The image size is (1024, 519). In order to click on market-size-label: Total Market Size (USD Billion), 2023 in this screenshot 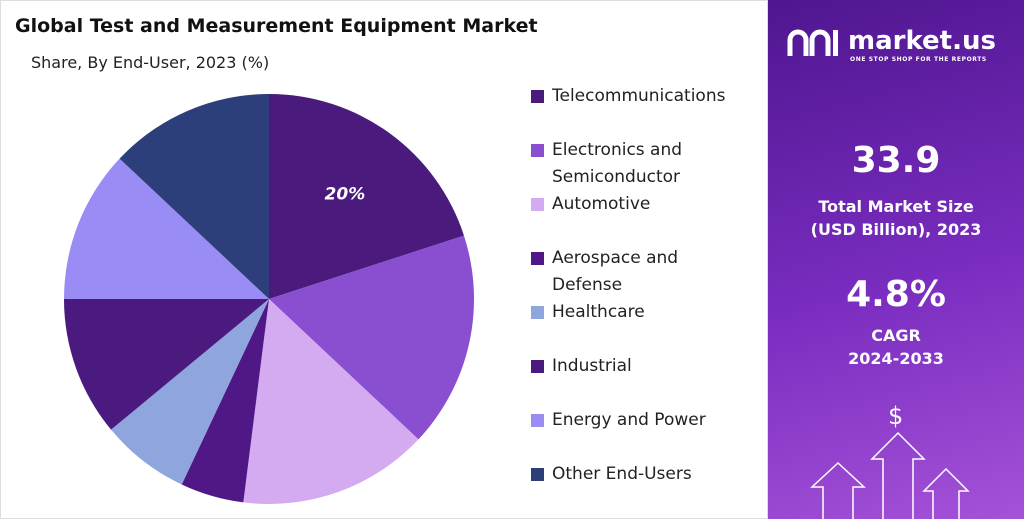, I will do `click(896, 218)`.